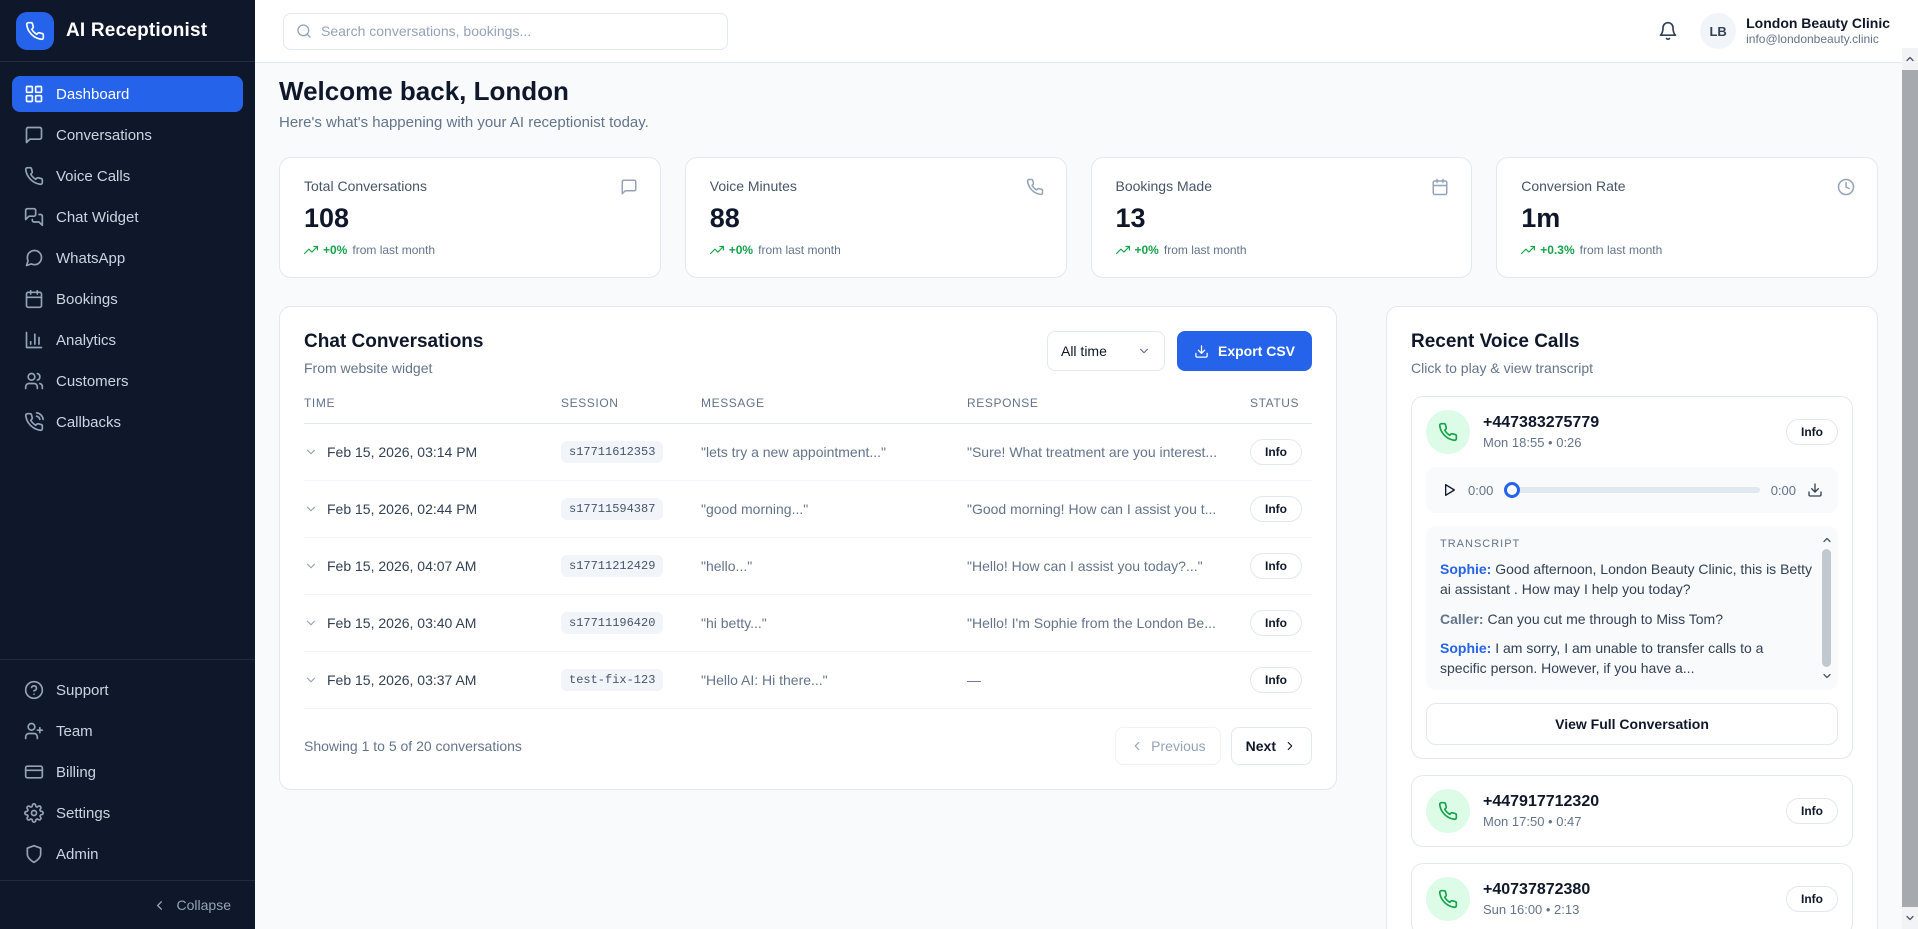  I want to click on sidebar-item-bookings: Bookings, so click(127, 299).